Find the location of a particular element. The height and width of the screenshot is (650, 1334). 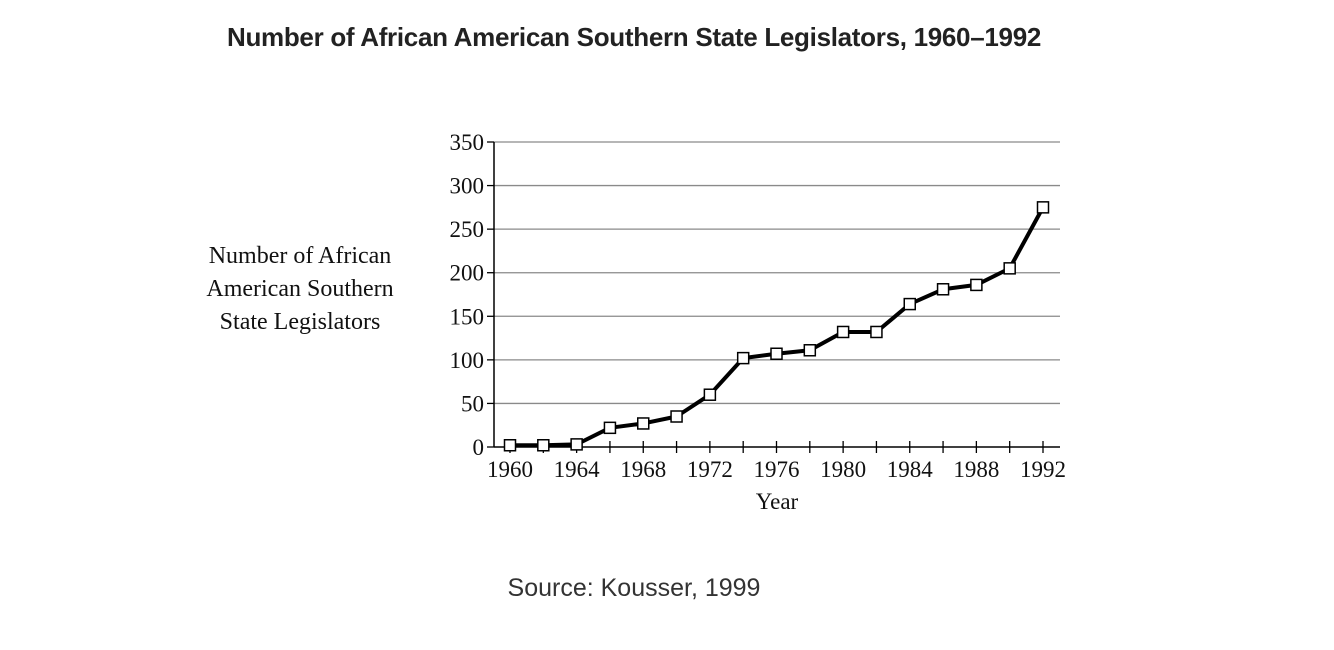

data-point-1968 is located at coordinates (643, 423).